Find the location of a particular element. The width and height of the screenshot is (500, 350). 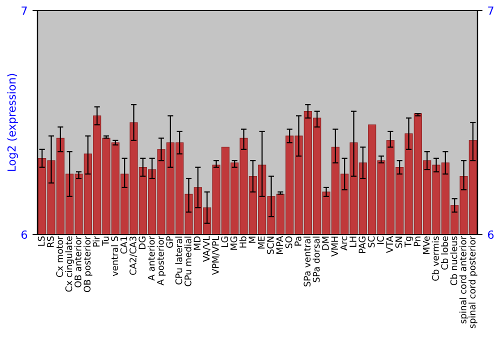

x-tick-label: PAG is located at coordinates (362, 244).